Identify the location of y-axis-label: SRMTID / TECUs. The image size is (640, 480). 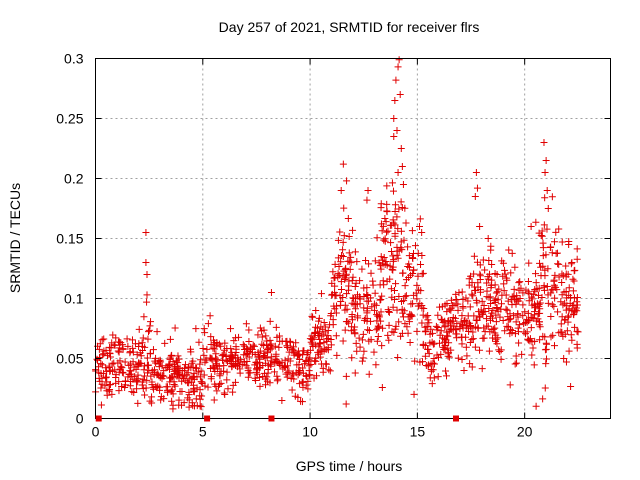
(15, 238).